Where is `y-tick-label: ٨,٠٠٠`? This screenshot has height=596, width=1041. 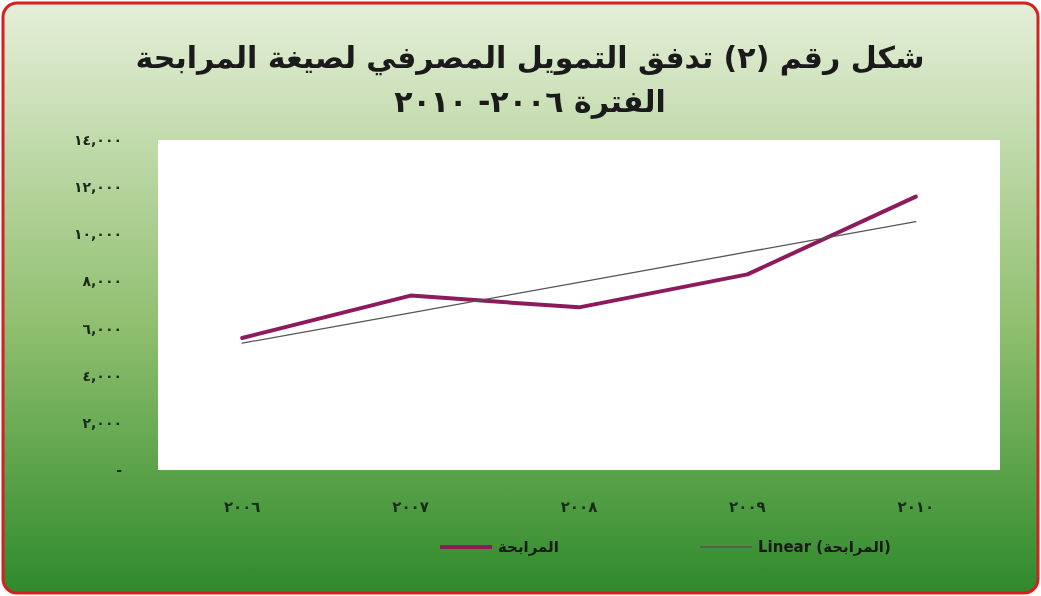 y-tick-label: ٨,٠٠٠ is located at coordinates (102, 281).